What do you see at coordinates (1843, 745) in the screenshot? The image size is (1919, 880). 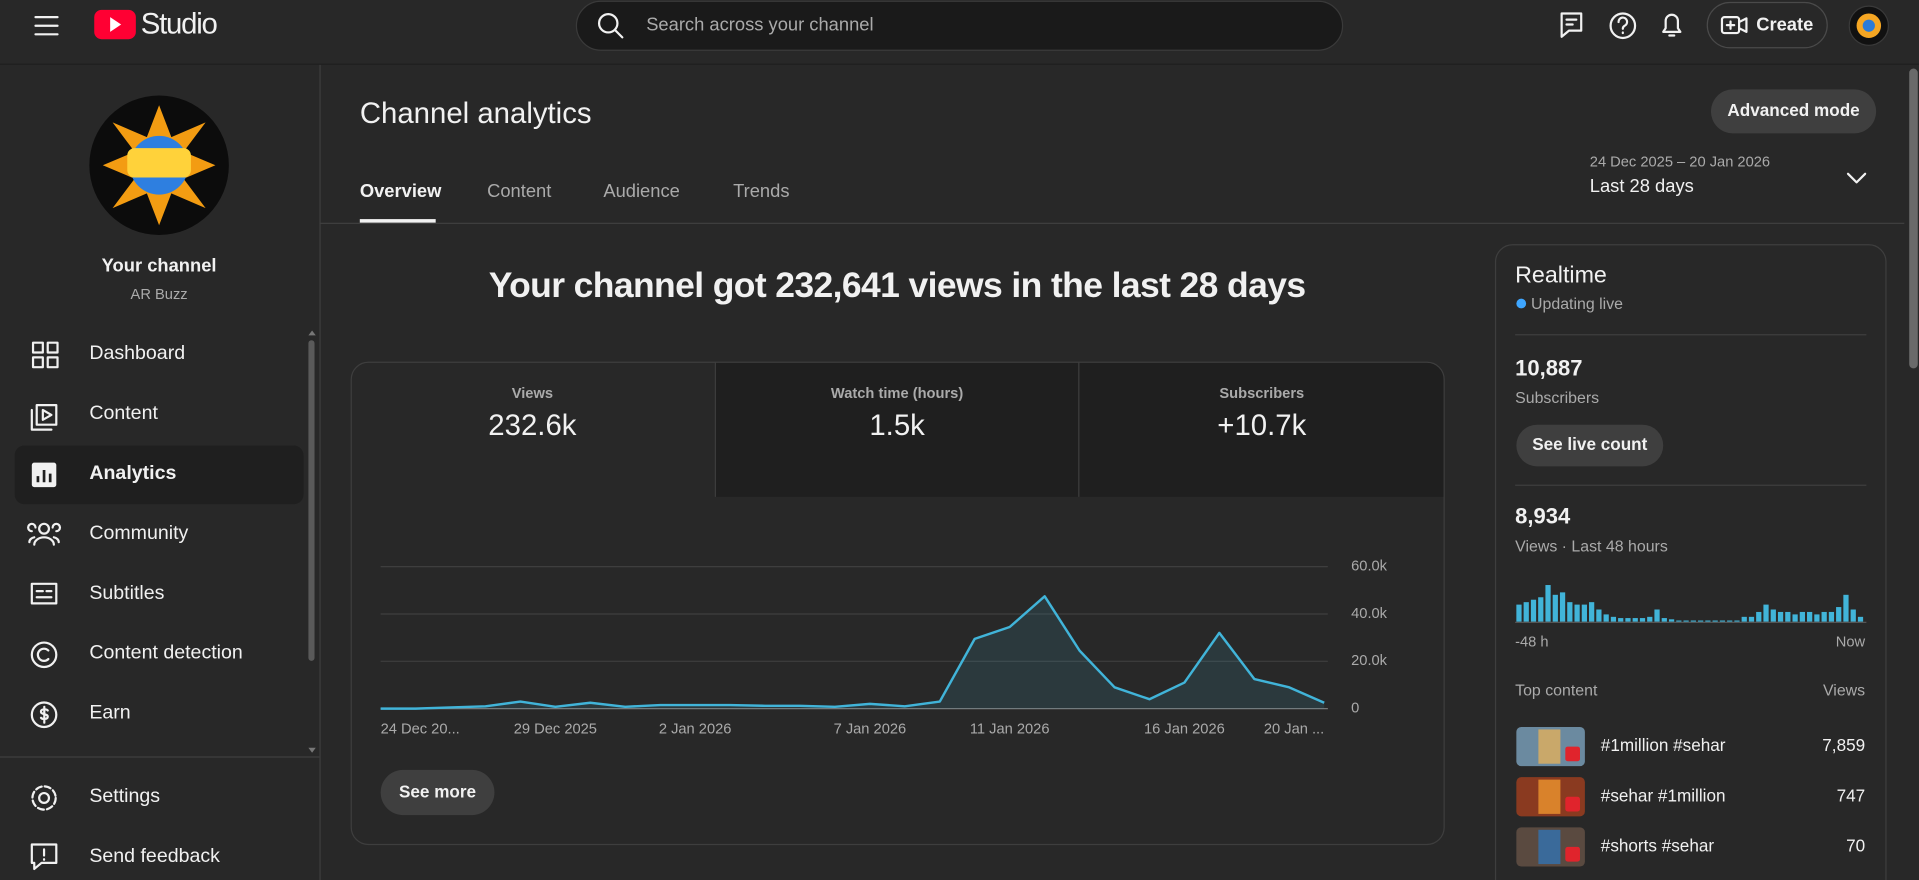 I see `top-content-views: 7,859` at bounding box center [1843, 745].